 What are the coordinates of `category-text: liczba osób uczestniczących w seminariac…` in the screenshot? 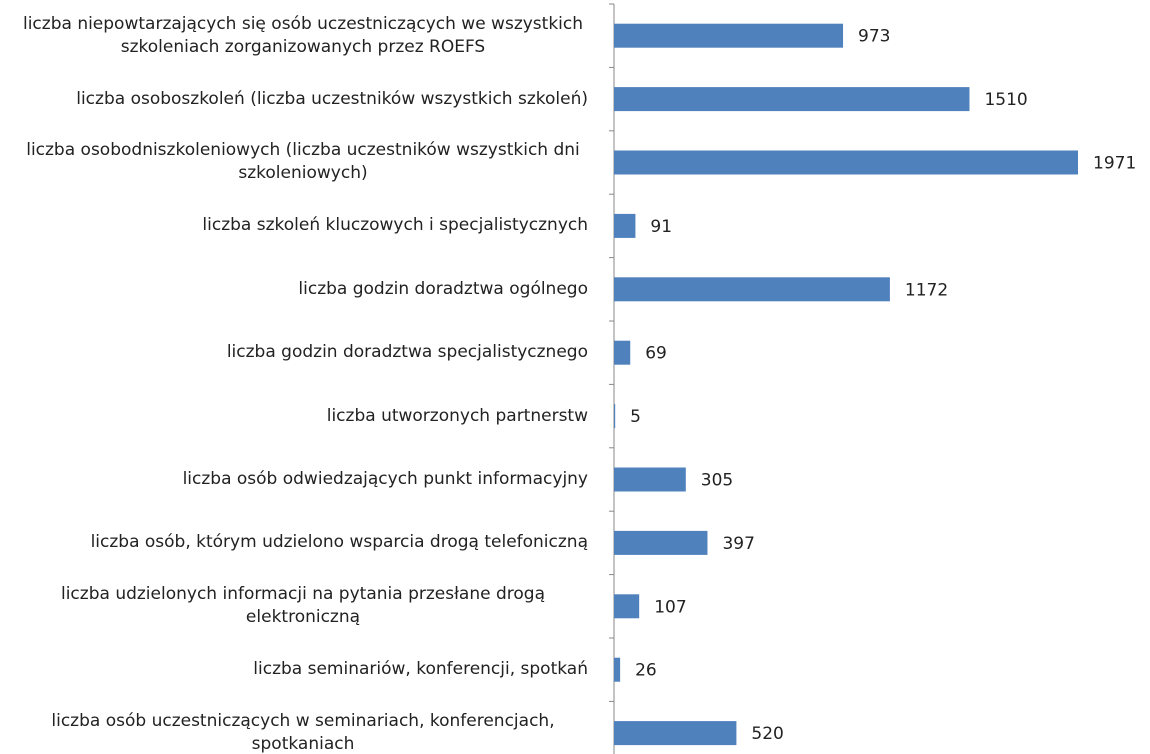 It's located at (303, 732).